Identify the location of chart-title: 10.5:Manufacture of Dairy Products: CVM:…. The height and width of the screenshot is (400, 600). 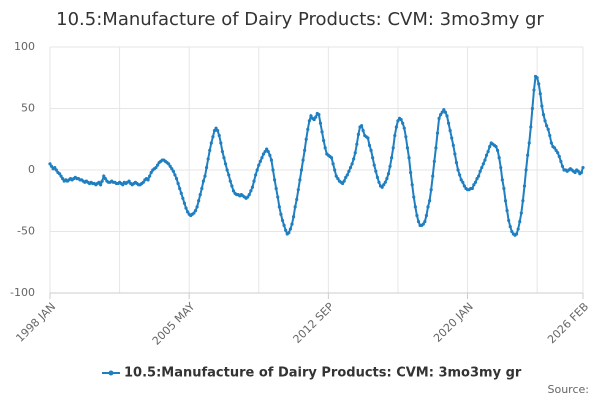
(300, 19).